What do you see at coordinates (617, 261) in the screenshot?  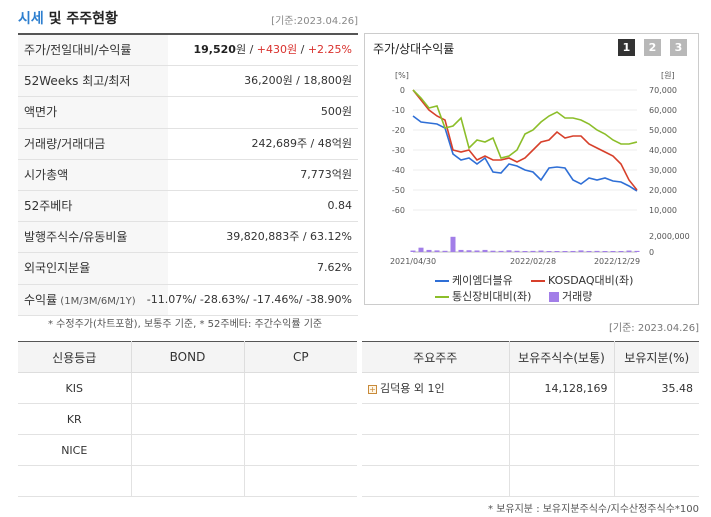 I see `x-tick-label: 2022/12/29` at bounding box center [617, 261].